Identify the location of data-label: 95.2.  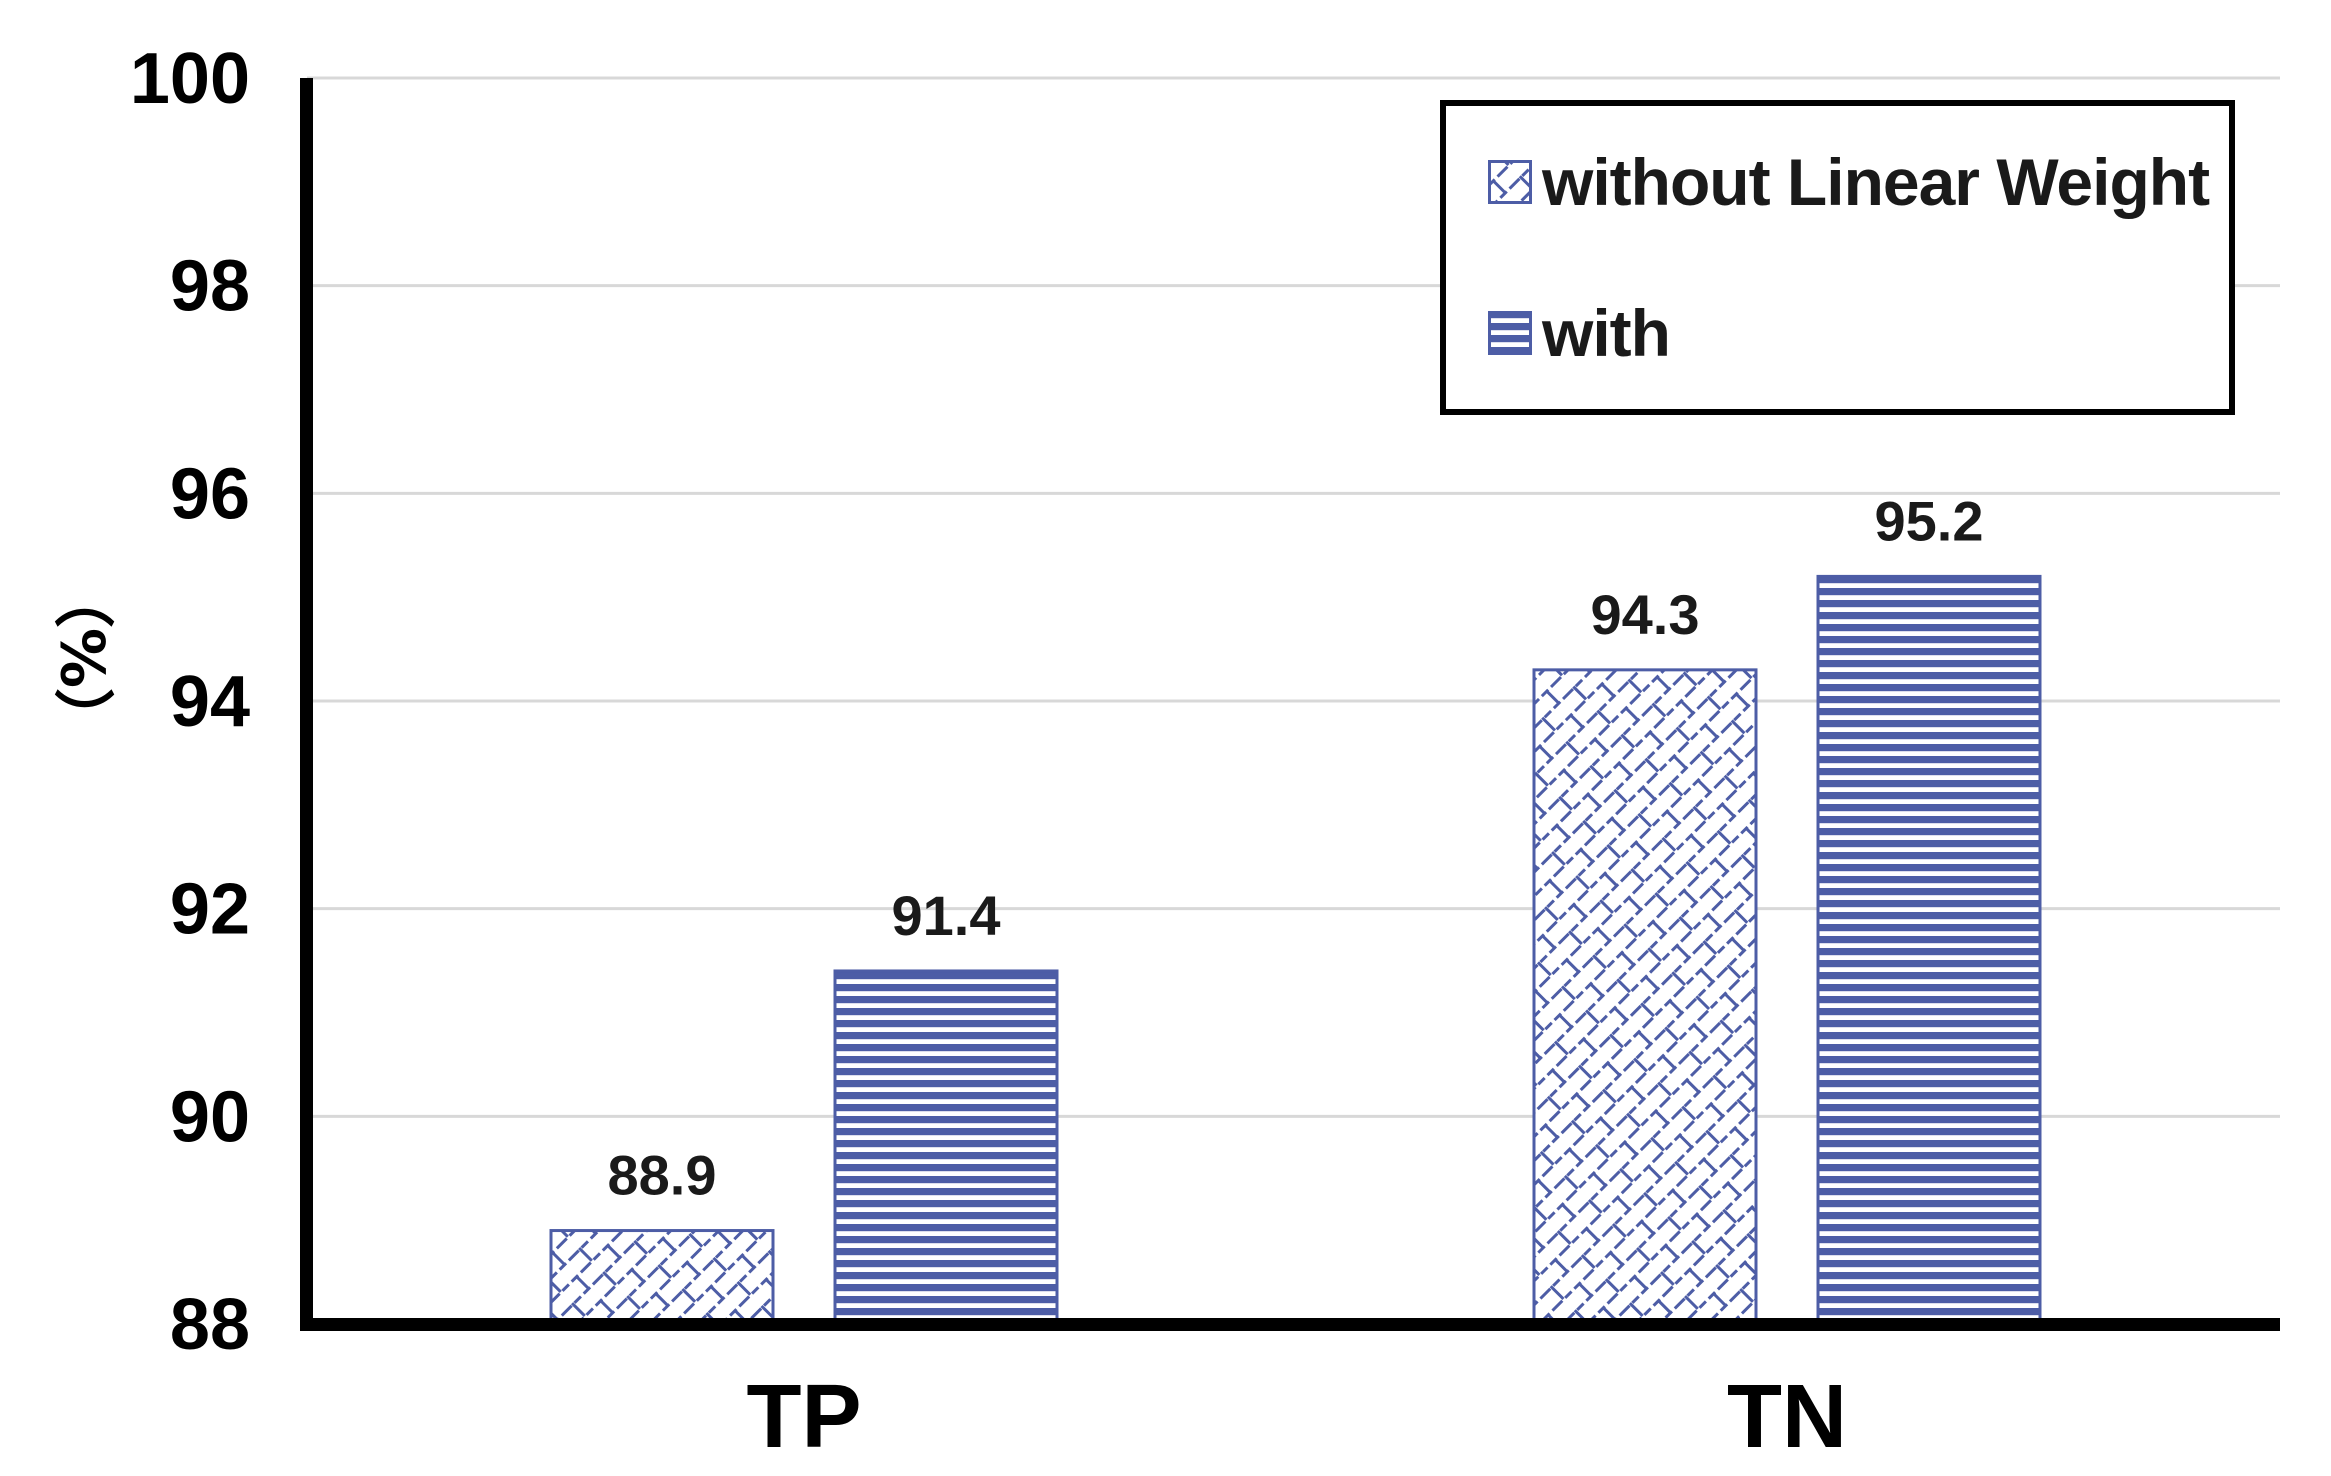
(1929, 520).